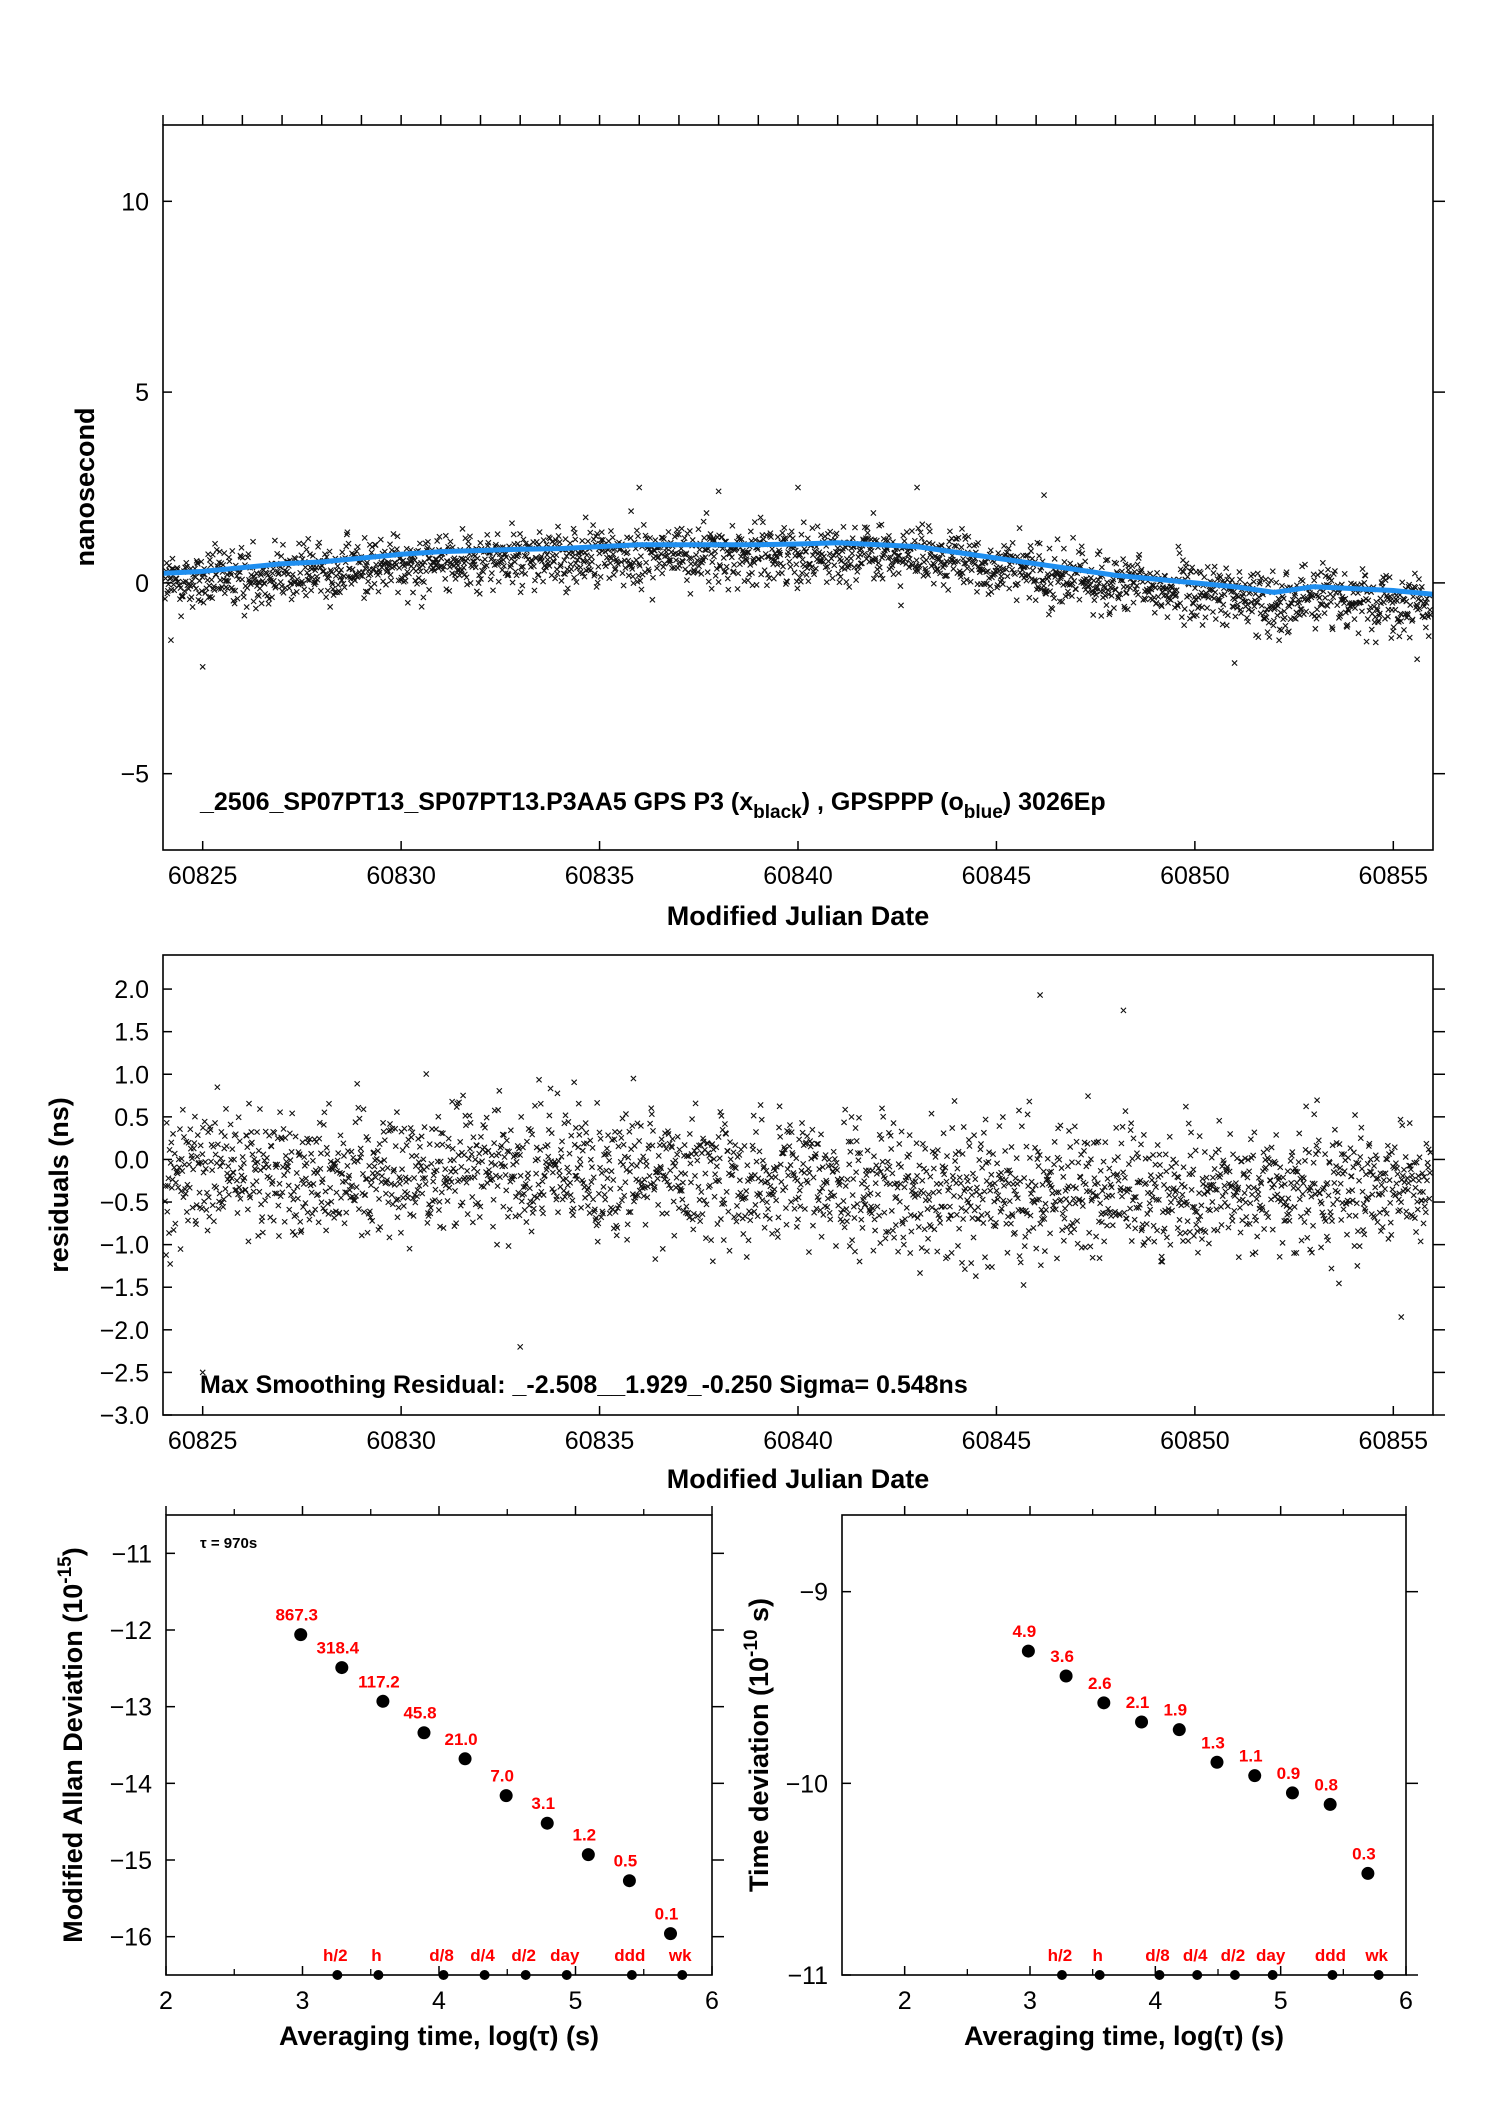  I want to click on deviation-value-label: 1.2, so click(585, 1835).